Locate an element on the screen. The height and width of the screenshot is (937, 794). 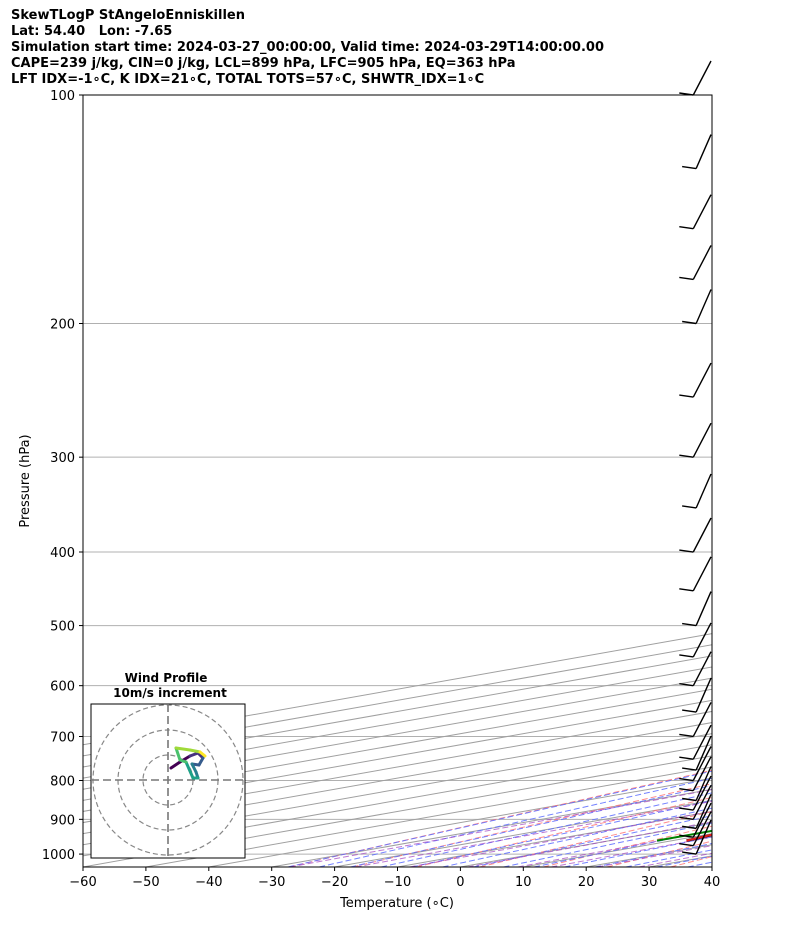
wind-profile-subtitle: 10m/s increment is located at coordinates (170, 693).